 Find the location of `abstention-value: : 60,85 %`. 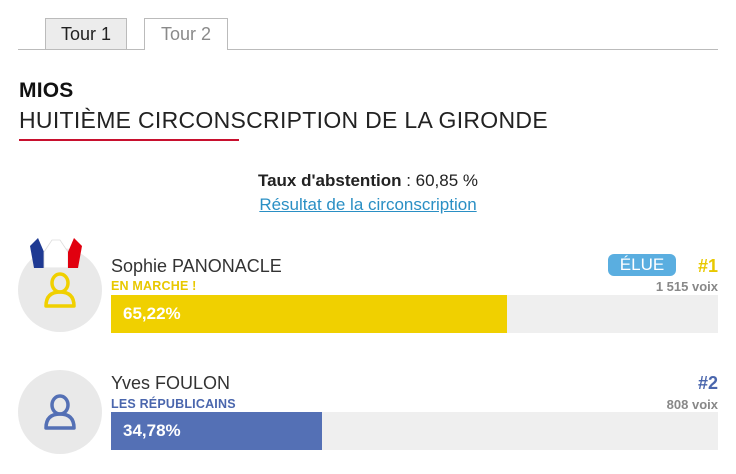

abstention-value: : 60,85 % is located at coordinates (440, 180).